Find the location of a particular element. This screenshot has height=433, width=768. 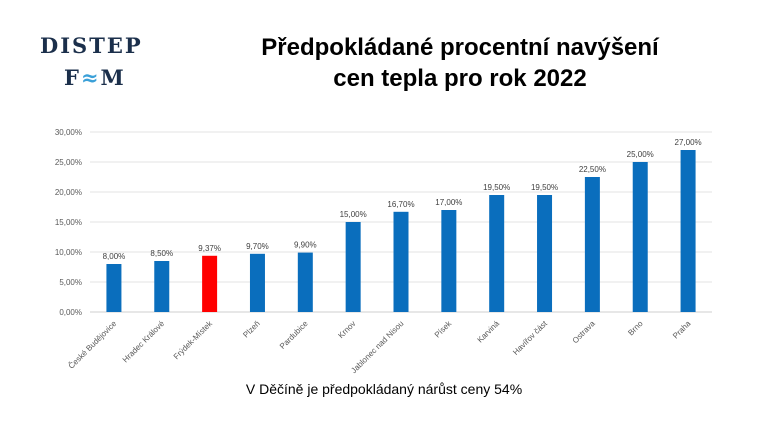

data-label: 8,50% is located at coordinates (161, 253).